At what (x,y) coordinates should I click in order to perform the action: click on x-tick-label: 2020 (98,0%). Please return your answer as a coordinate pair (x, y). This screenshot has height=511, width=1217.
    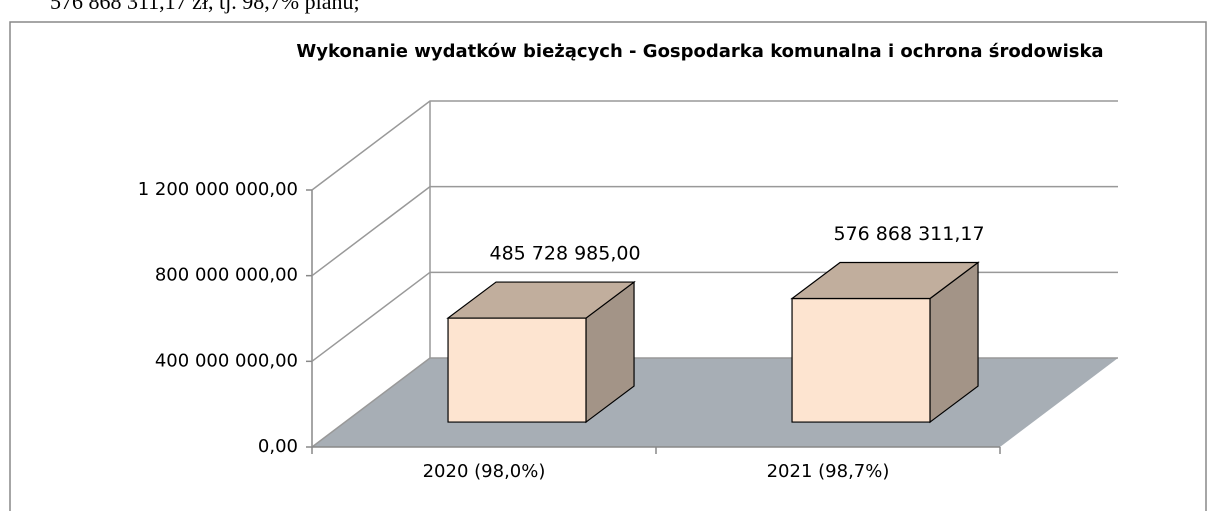
    Looking at the image, I should click on (484, 471).